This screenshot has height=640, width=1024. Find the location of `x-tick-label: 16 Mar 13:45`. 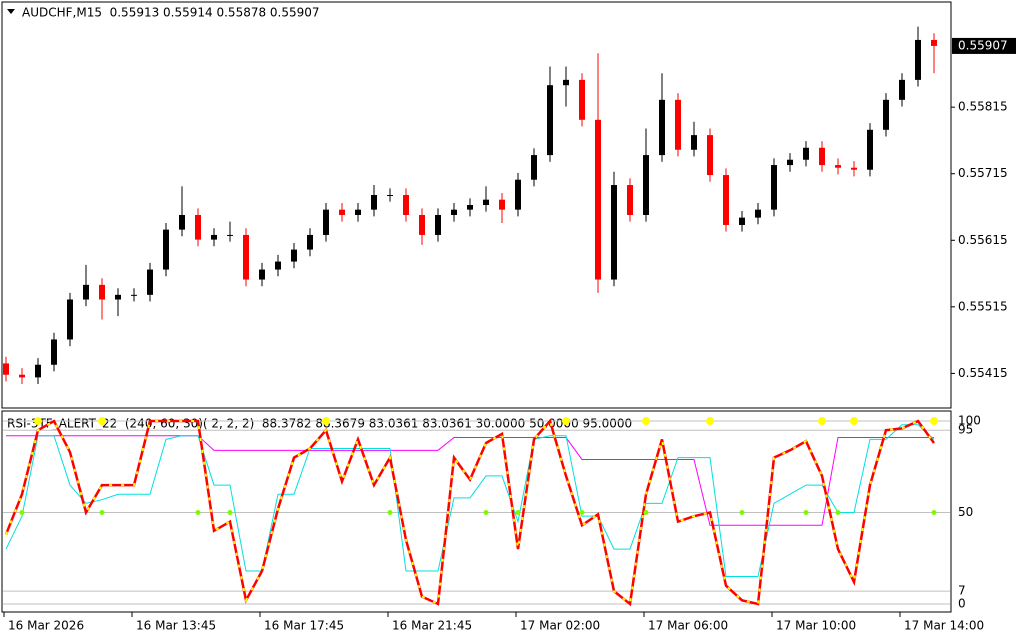

x-tick-label: 16 Mar 13:45 is located at coordinates (176, 626).